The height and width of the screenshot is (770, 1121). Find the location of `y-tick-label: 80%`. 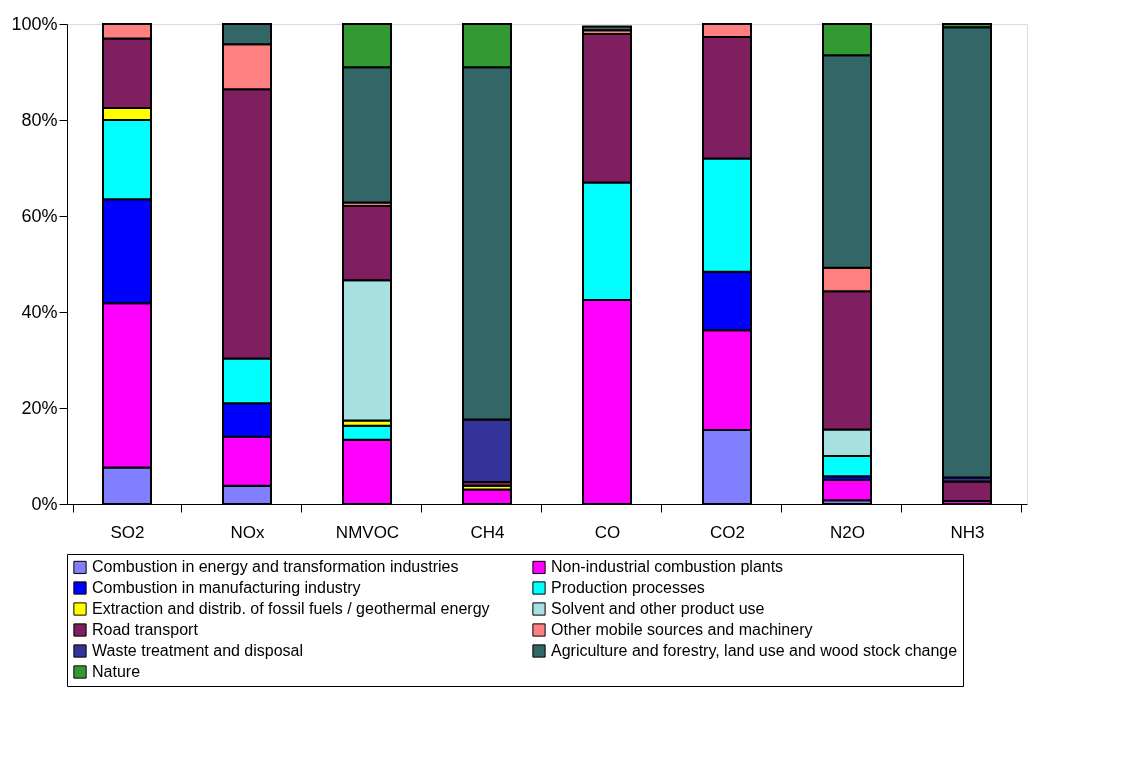

y-tick-label: 80% is located at coordinates (39, 119).